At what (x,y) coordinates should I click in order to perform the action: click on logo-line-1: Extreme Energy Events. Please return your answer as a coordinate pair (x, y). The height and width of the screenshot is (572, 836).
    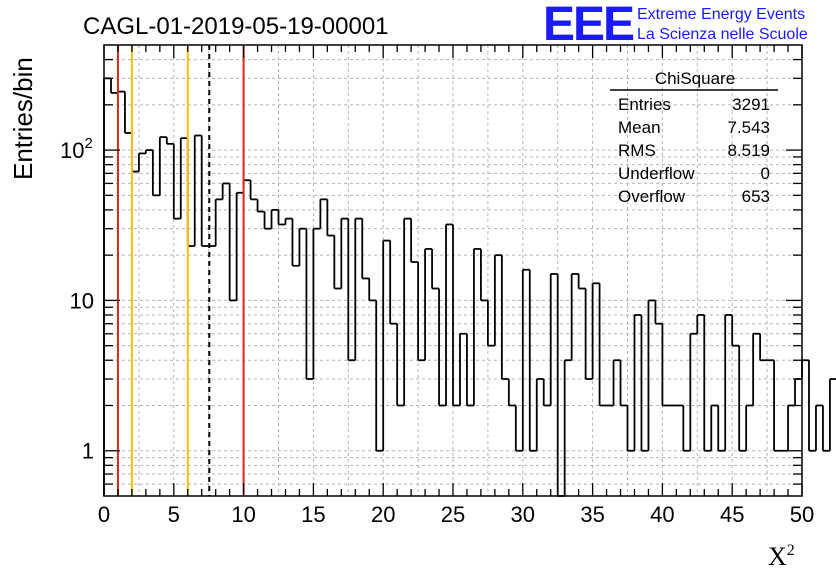
    Looking at the image, I should click on (721, 14).